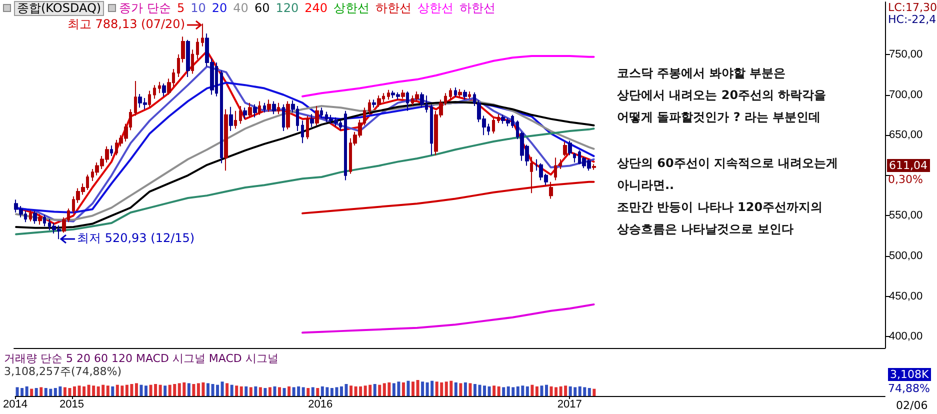  Describe the element at coordinates (136, 238) in the screenshot. I see `annotation: 최저 520,93 (12/15)` at that location.